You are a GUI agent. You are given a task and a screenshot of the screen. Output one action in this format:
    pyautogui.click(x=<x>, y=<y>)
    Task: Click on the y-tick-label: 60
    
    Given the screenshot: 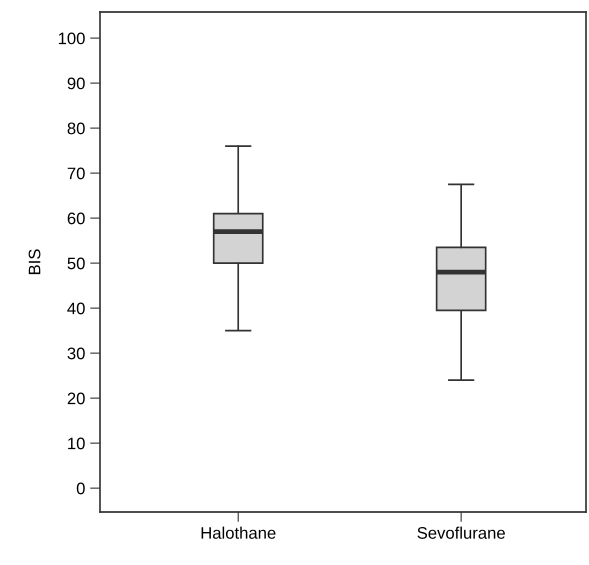 What is the action you would take?
    pyautogui.click(x=76, y=218)
    